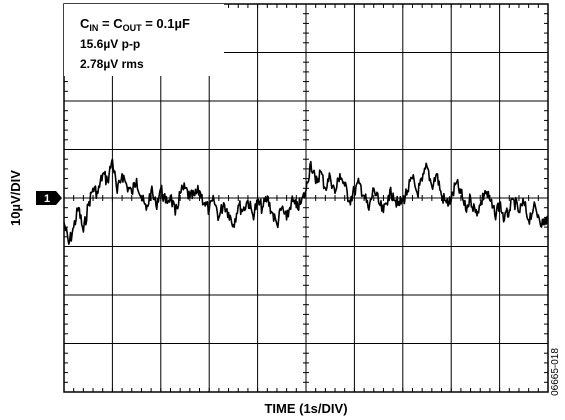 Image resolution: width=565 pixels, height=420 pixels. I want to click on rms-noise-annotation: 2.78µV rms, so click(112, 64).